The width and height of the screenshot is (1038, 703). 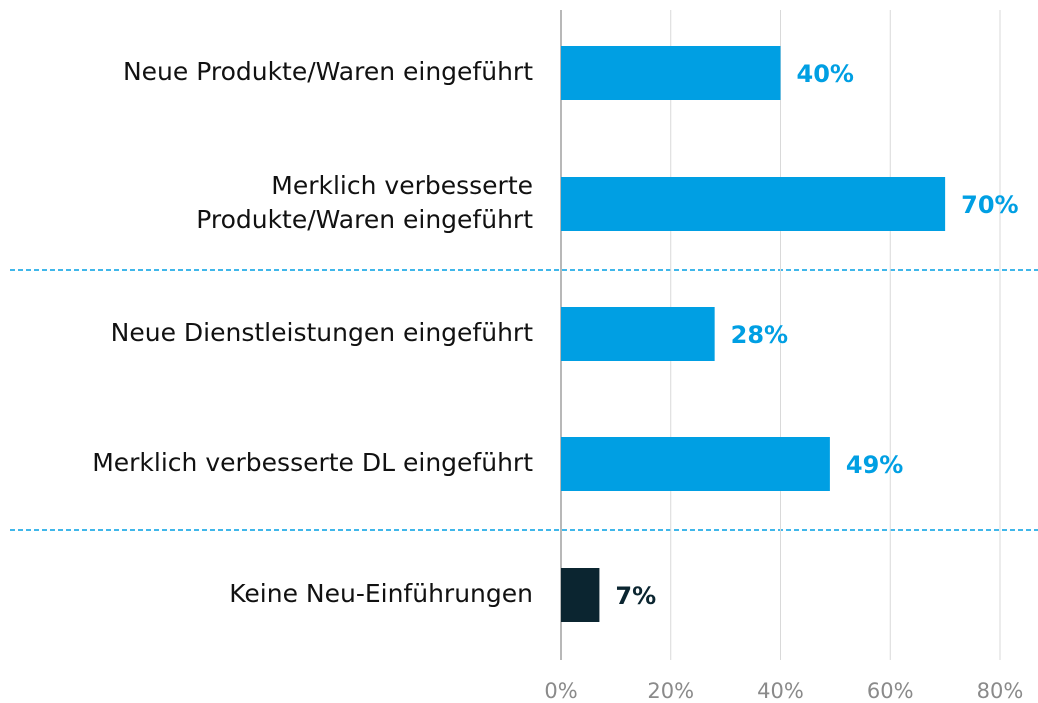 What do you see at coordinates (759, 335) in the screenshot?
I see `value-label: 28%` at bounding box center [759, 335].